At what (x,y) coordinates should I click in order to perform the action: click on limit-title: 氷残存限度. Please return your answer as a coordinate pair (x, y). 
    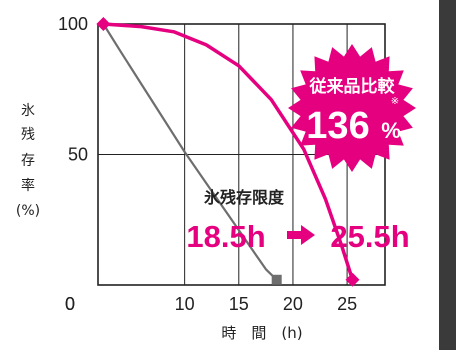
    Looking at the image, I should click on (244, 197).